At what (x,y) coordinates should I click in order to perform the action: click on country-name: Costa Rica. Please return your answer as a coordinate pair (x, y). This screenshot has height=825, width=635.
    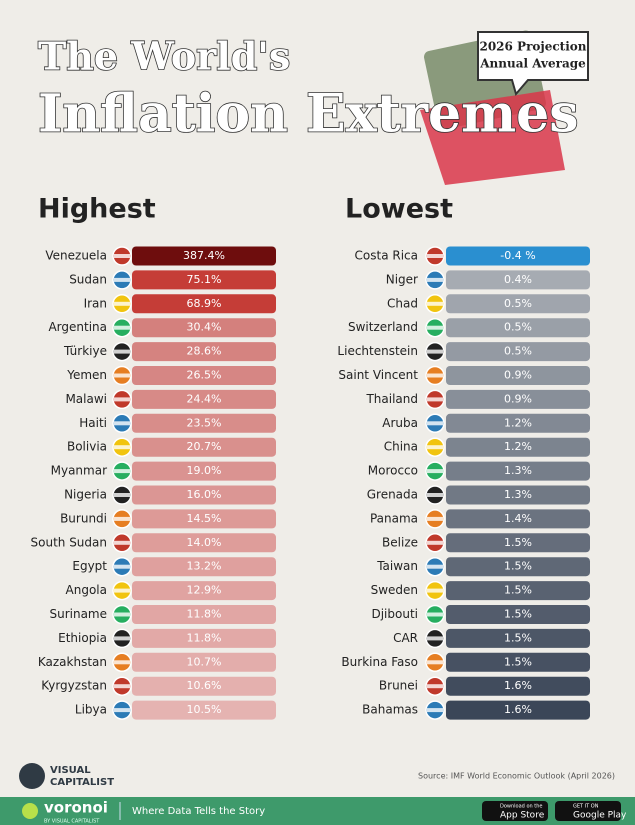
    Looking at the image, I should click on (386, 256).